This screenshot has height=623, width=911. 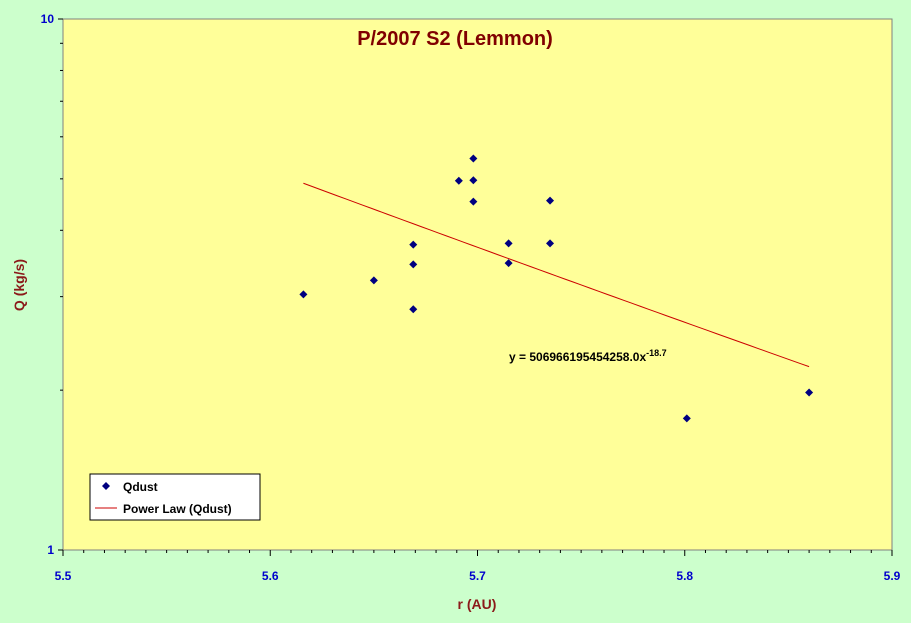 I want to click on x-tick-label: 5.7, so click(x=477, y=576).